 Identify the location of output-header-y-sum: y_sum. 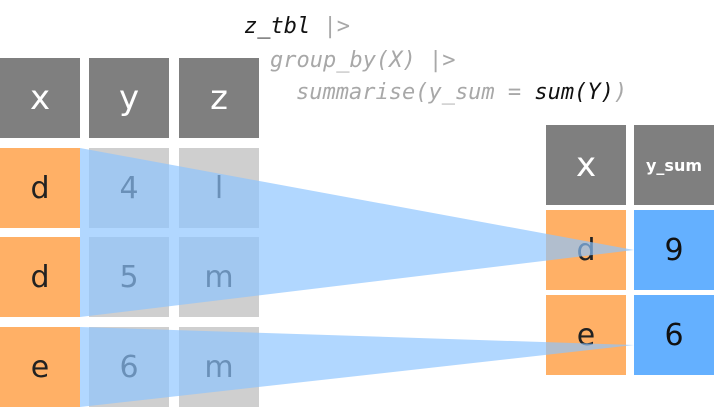
(674, 165).